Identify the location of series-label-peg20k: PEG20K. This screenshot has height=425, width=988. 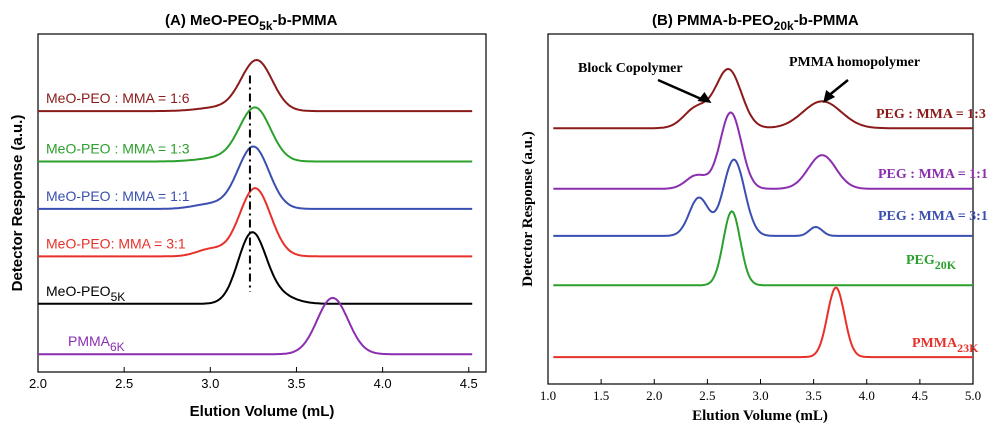
(931, 262).